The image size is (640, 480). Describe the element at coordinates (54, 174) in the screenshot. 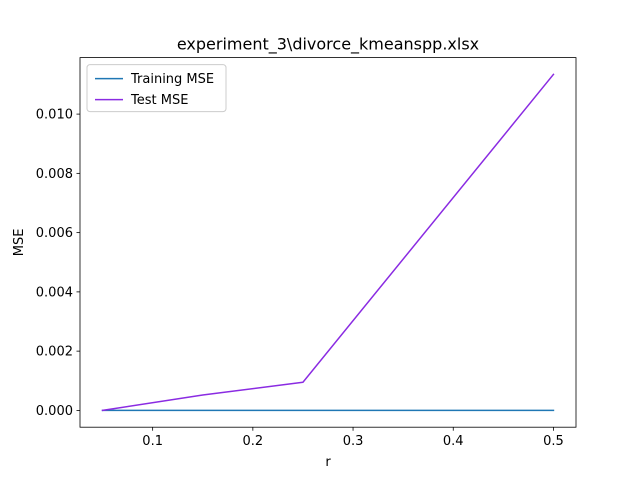

I see `y-tick-label: 0.008` at that location.